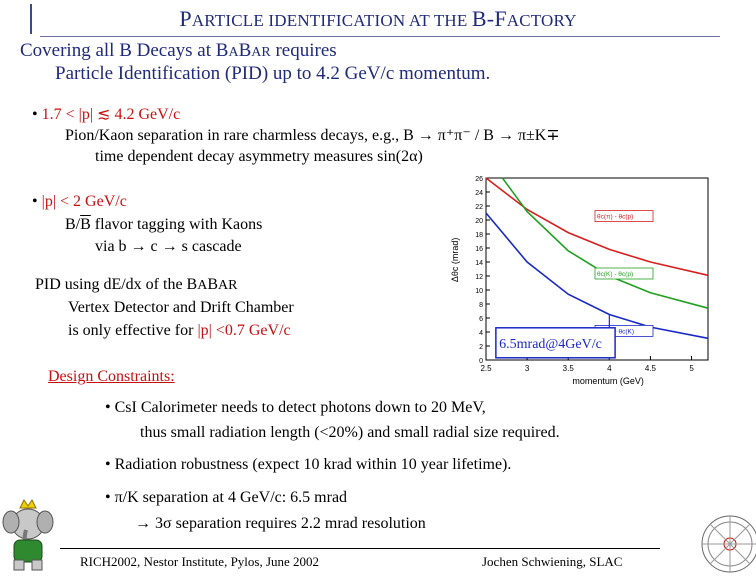 Image resolution: width=756 pixels, height=576 pixels. What do you see at coordinates (550, 344) in the screenshot?
I see `annotation-text: 6.5mrad@4GeV/c` at bounding box center [550, 344].